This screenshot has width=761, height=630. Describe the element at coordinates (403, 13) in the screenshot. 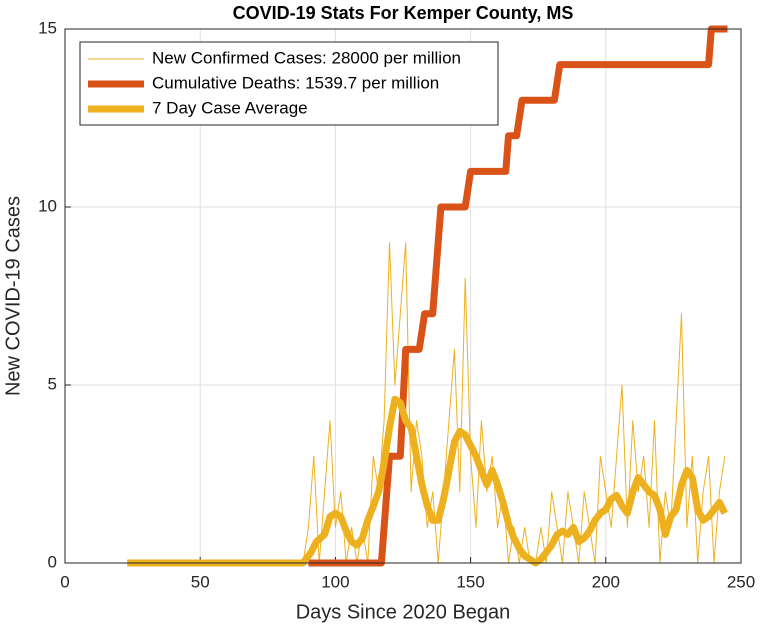

I see `chart-title: COVID-19 Stats For Kemper County, MS` at that location.